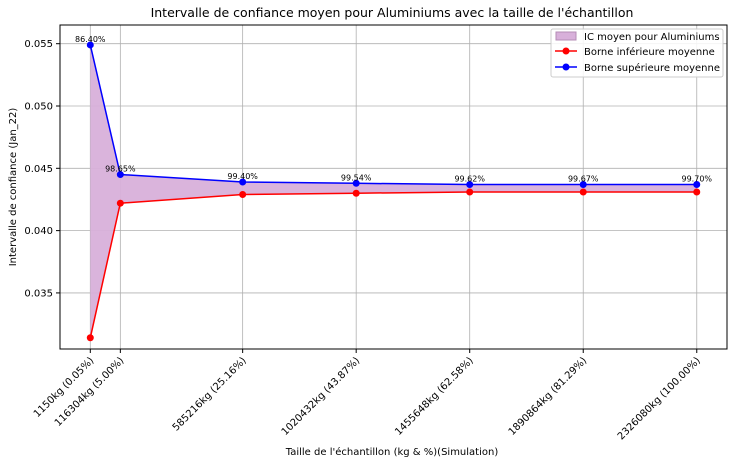 Image resolution: width=746 pixels, height=463 pixels. I want to click on coverage-annotation: 99.70%, so click(697, 179).